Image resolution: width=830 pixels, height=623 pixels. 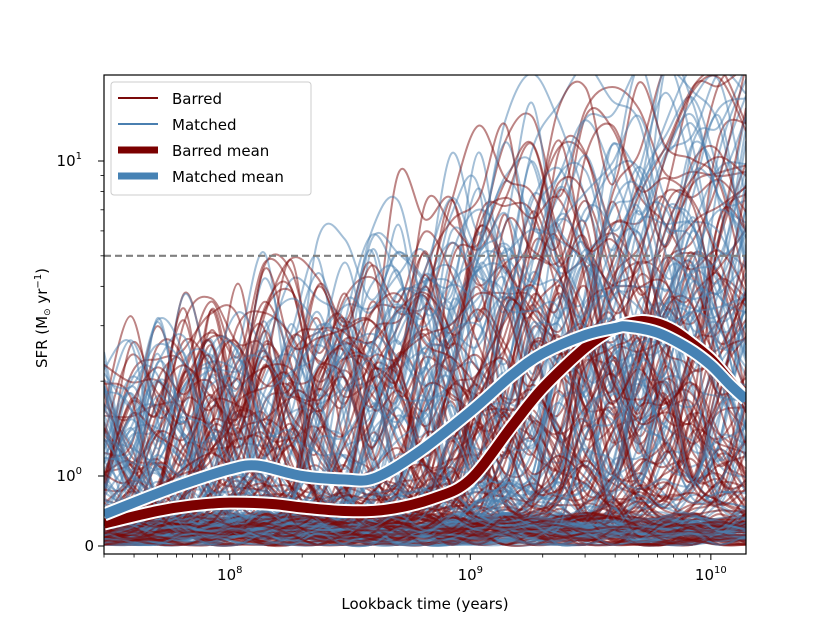 I want to click on y-axis-label-close: ), so click(x=42, y=271).